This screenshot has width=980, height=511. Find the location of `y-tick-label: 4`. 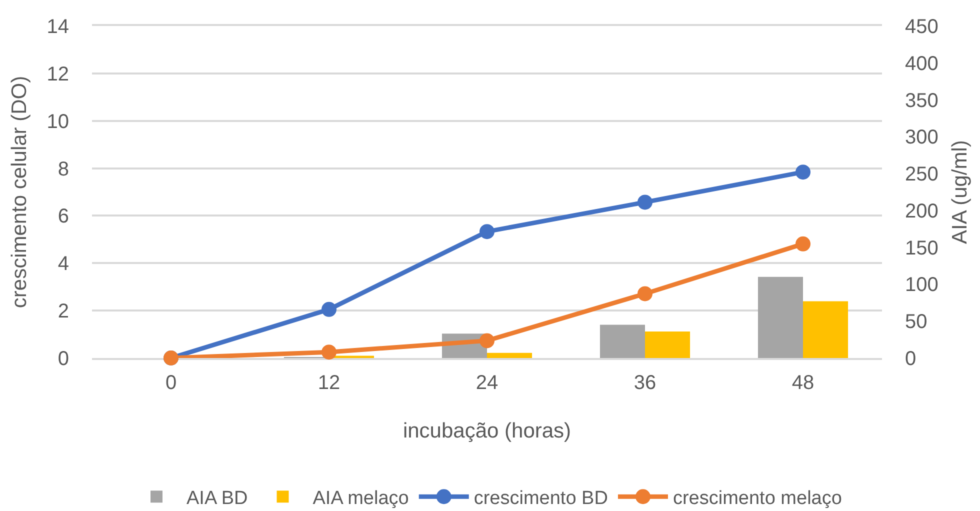

y-tick-label: 4 is located at coordinates (63, 264).